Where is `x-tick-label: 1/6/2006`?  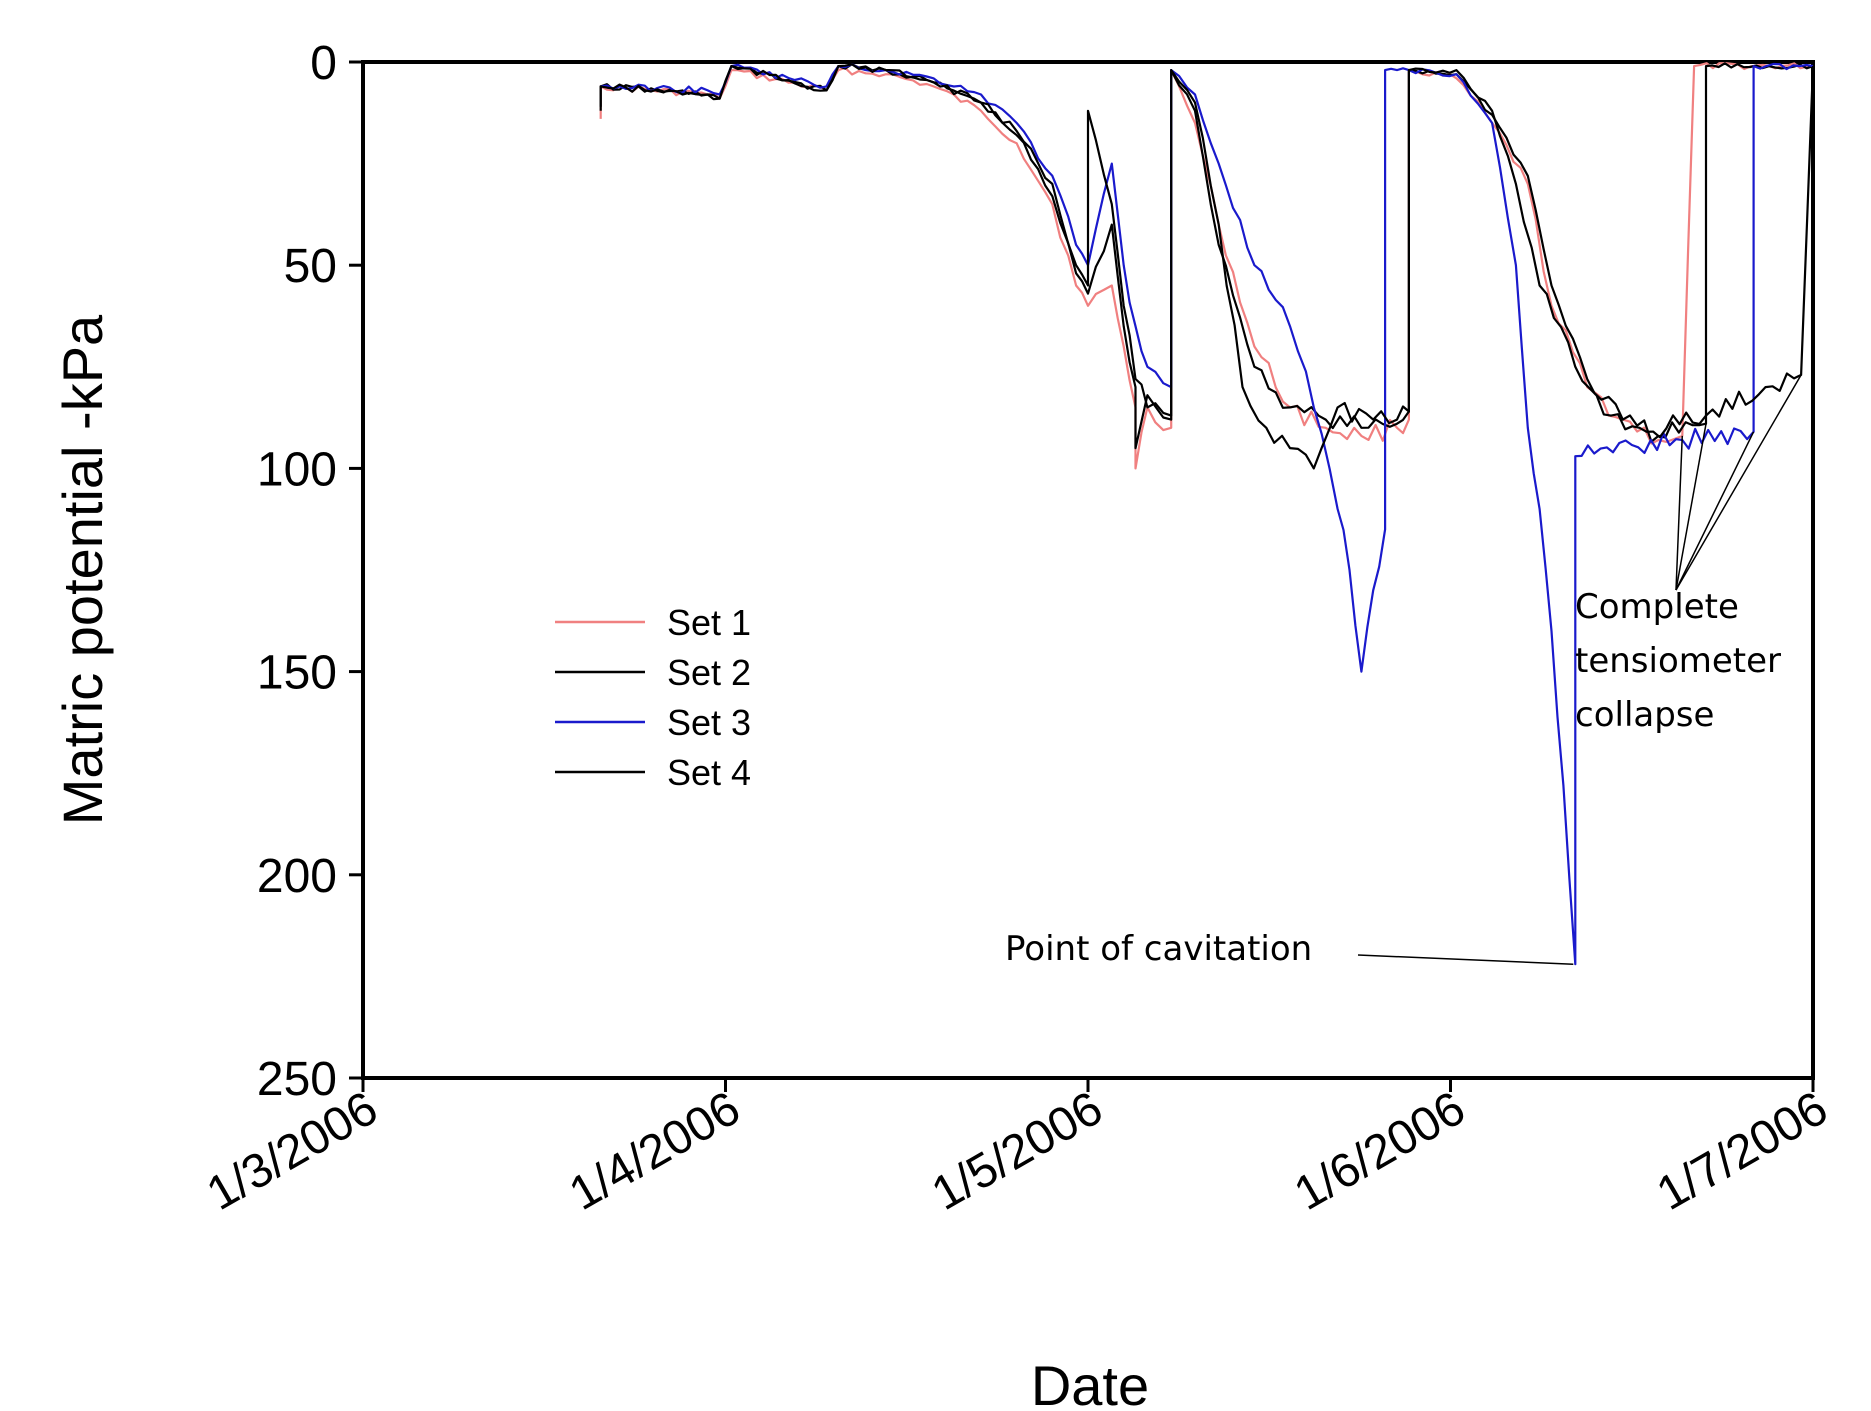 x-tick-label: 1/6/2006 is located at coordinates (1380, 1151).